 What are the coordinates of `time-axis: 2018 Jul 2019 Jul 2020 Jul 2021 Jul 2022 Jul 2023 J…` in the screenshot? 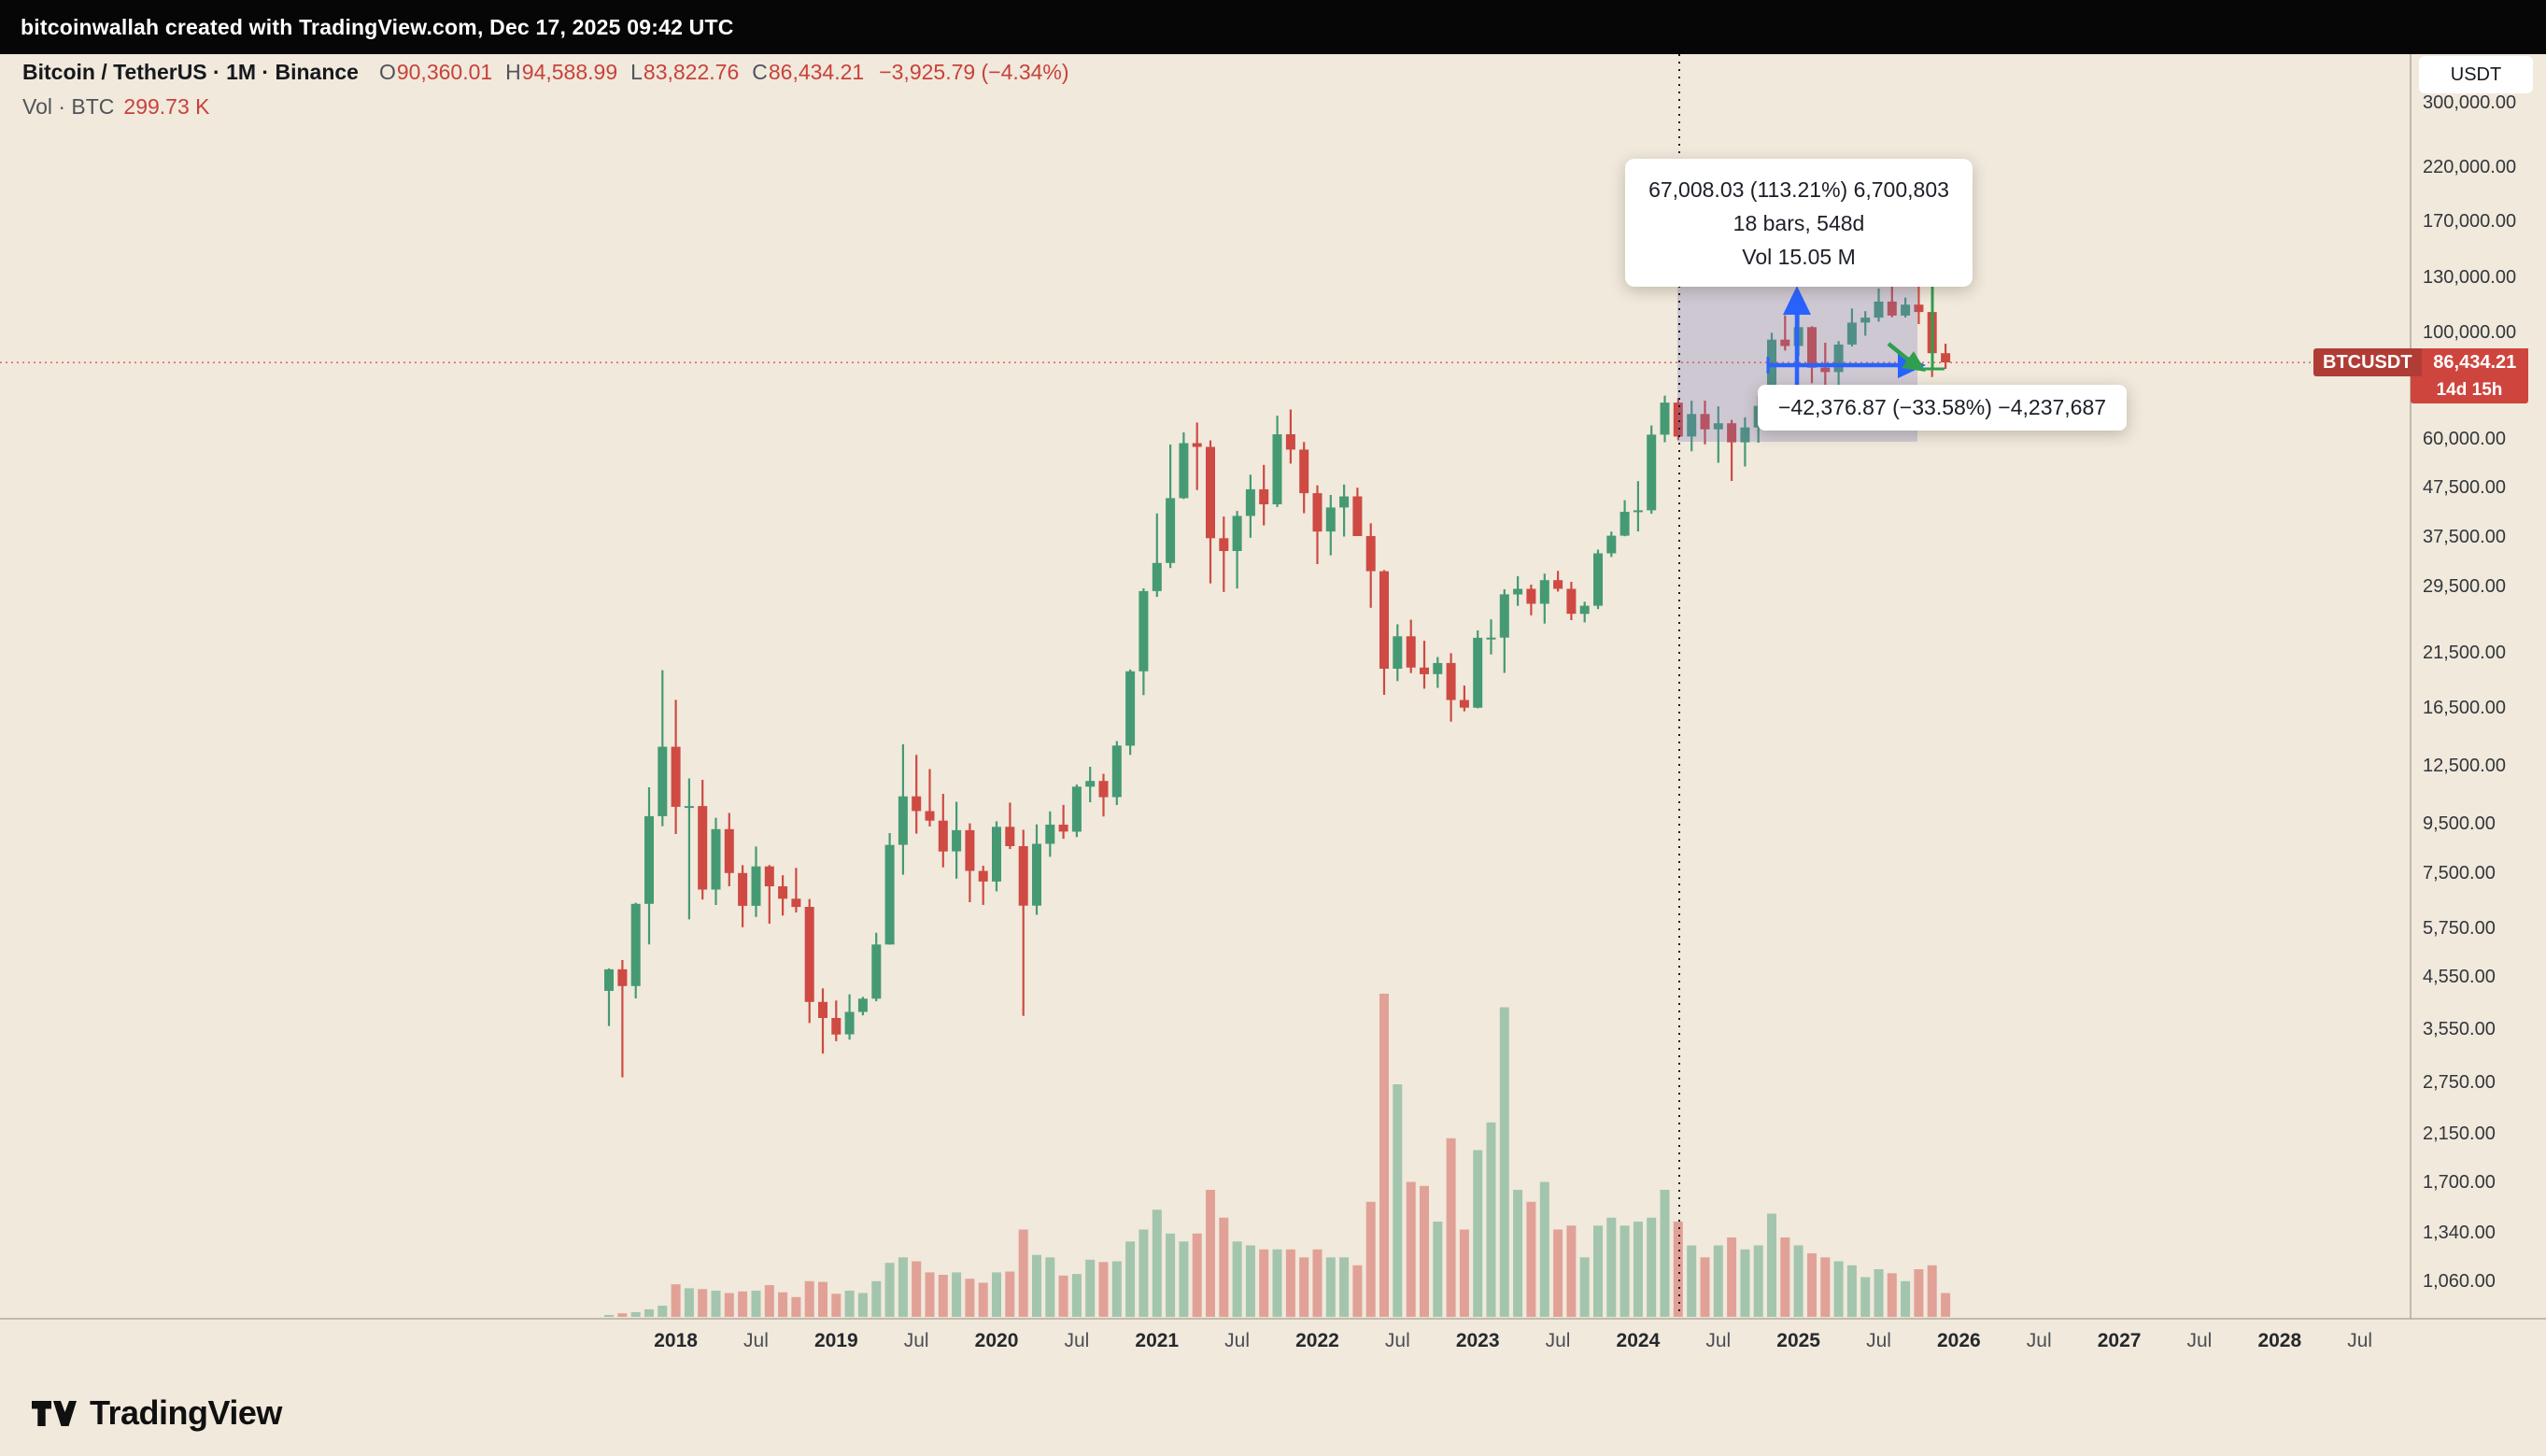 It's located at (1273, 1343).